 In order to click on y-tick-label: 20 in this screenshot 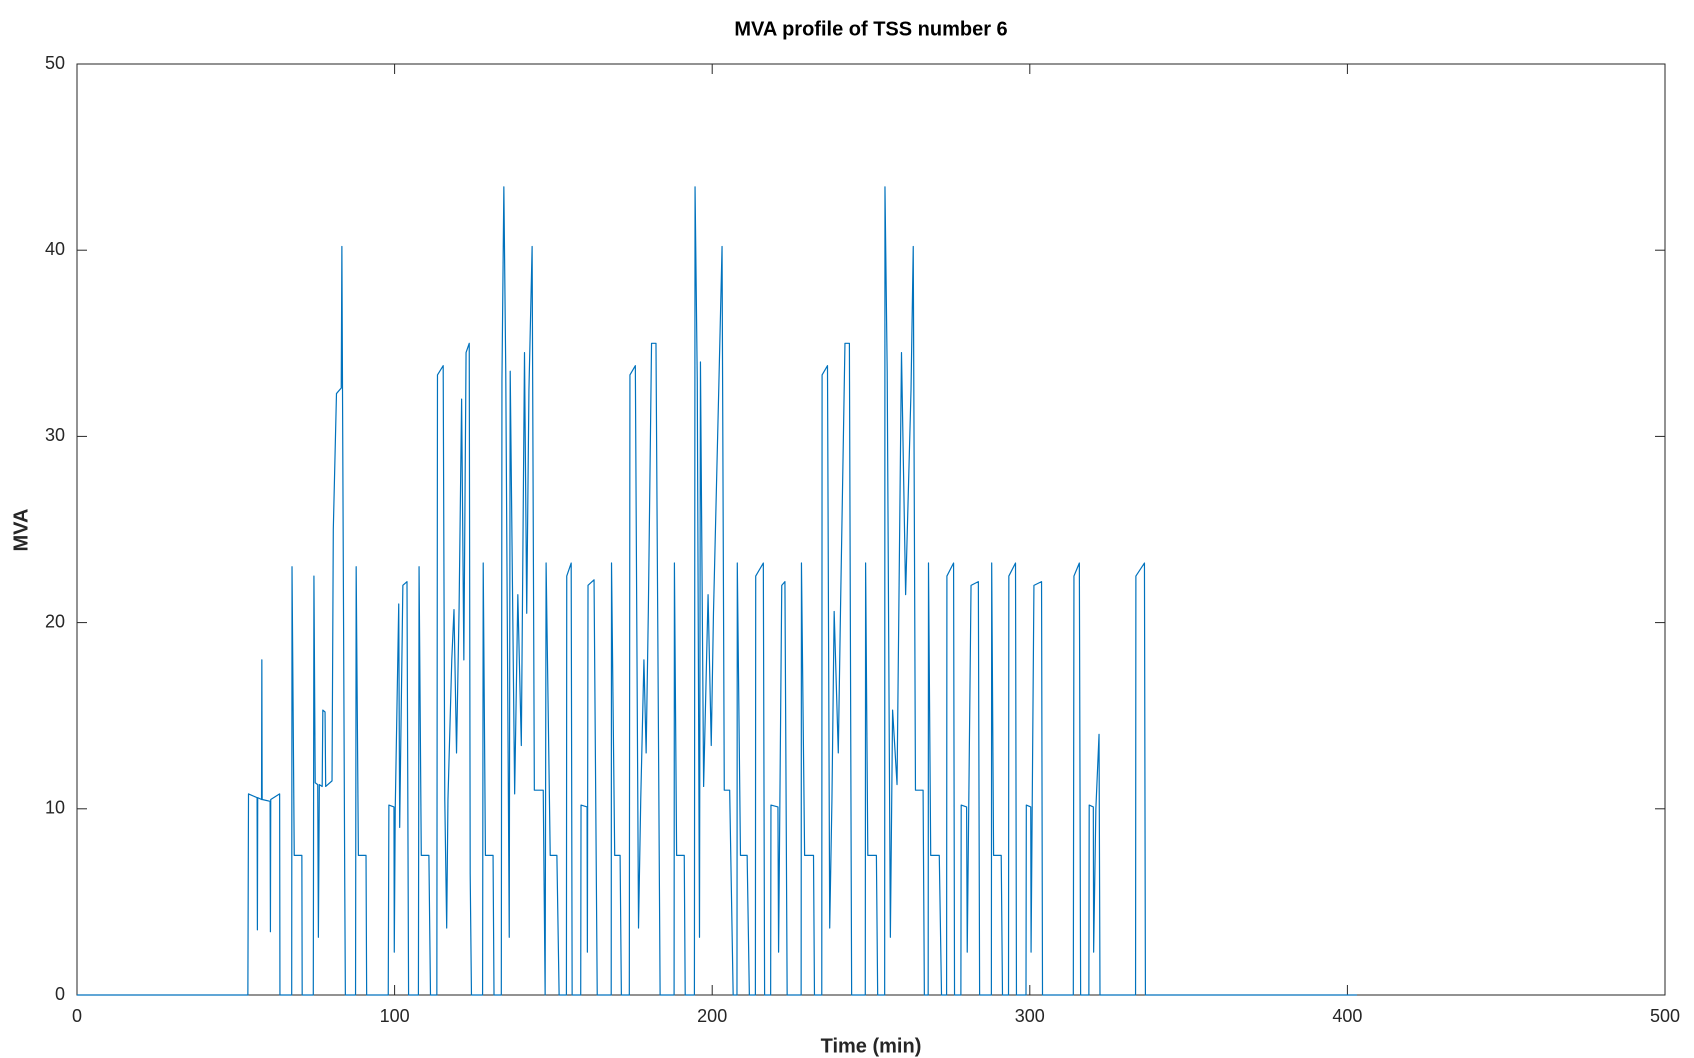, I will do `click(55, 621)`.